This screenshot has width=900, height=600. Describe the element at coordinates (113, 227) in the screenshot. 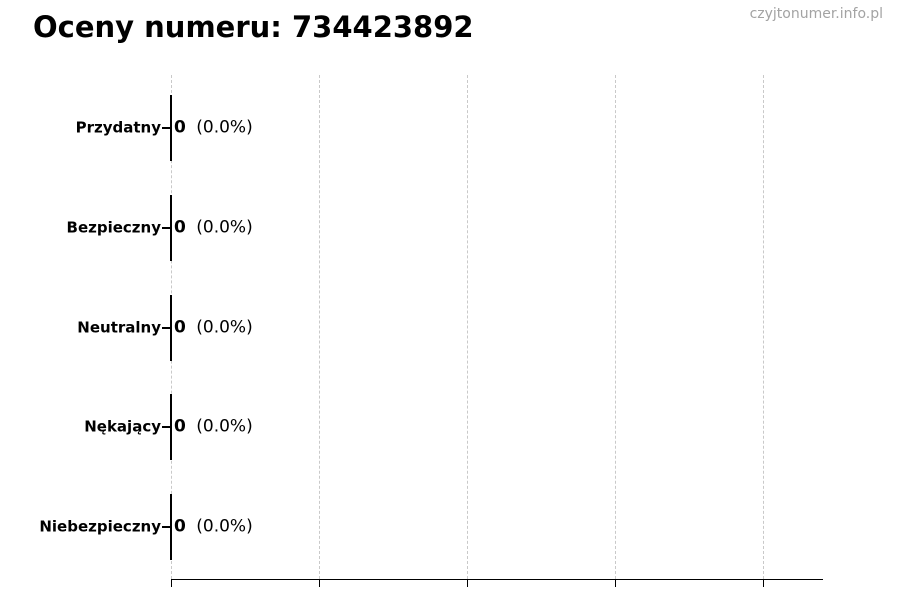

I see `category-label: Bezpieczny` at that location.